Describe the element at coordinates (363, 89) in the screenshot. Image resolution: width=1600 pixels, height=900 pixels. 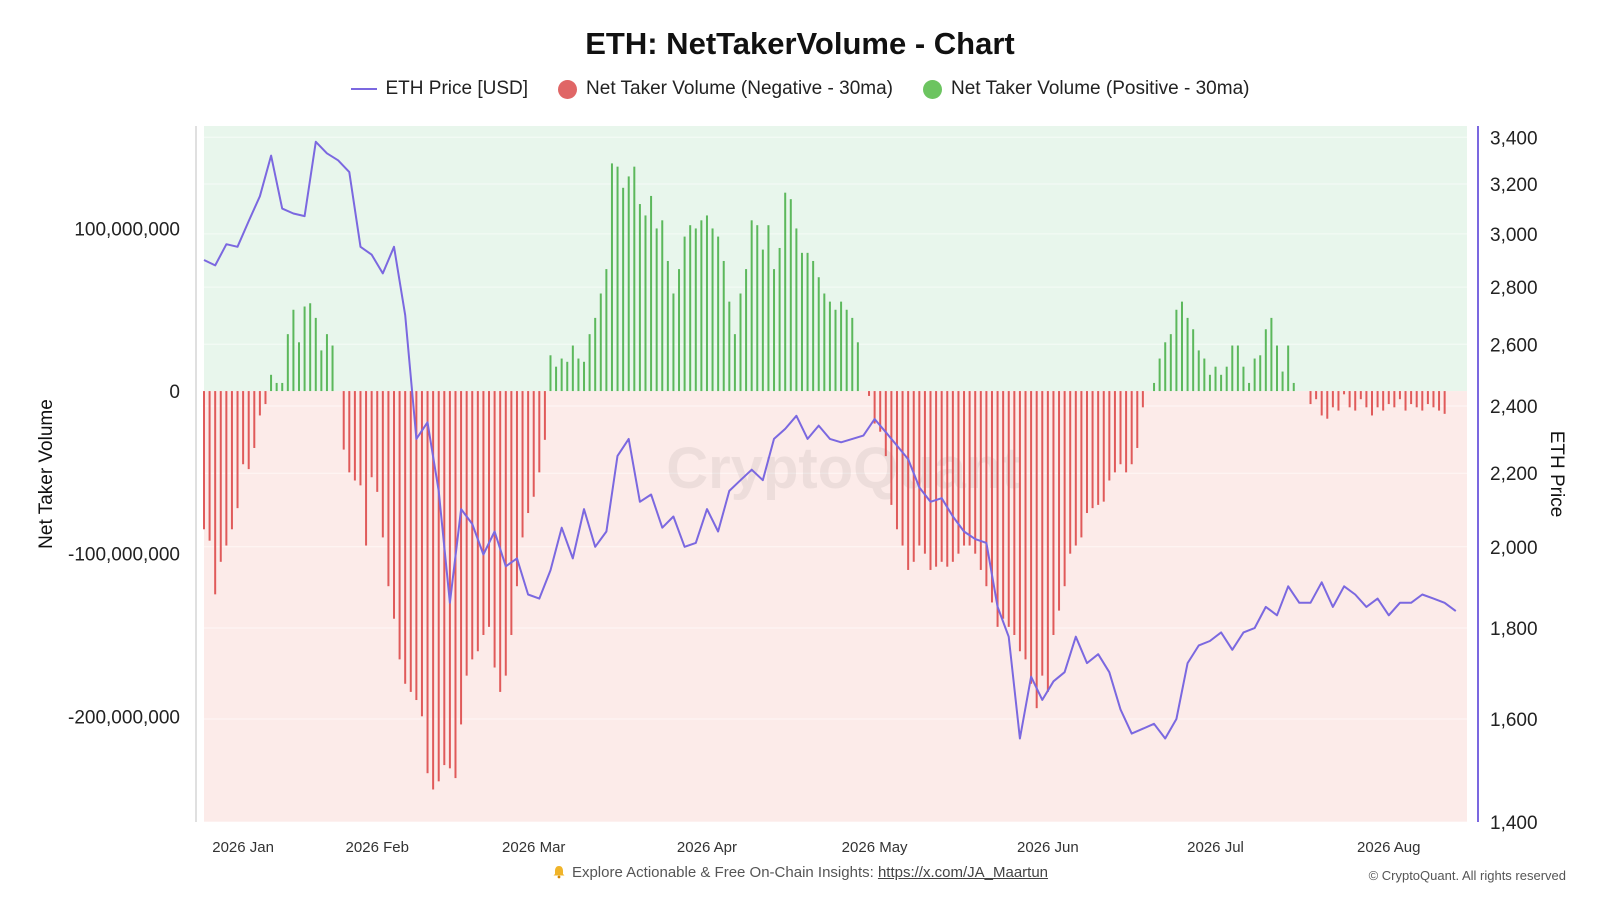
I see `legend-line-marker` at that location.